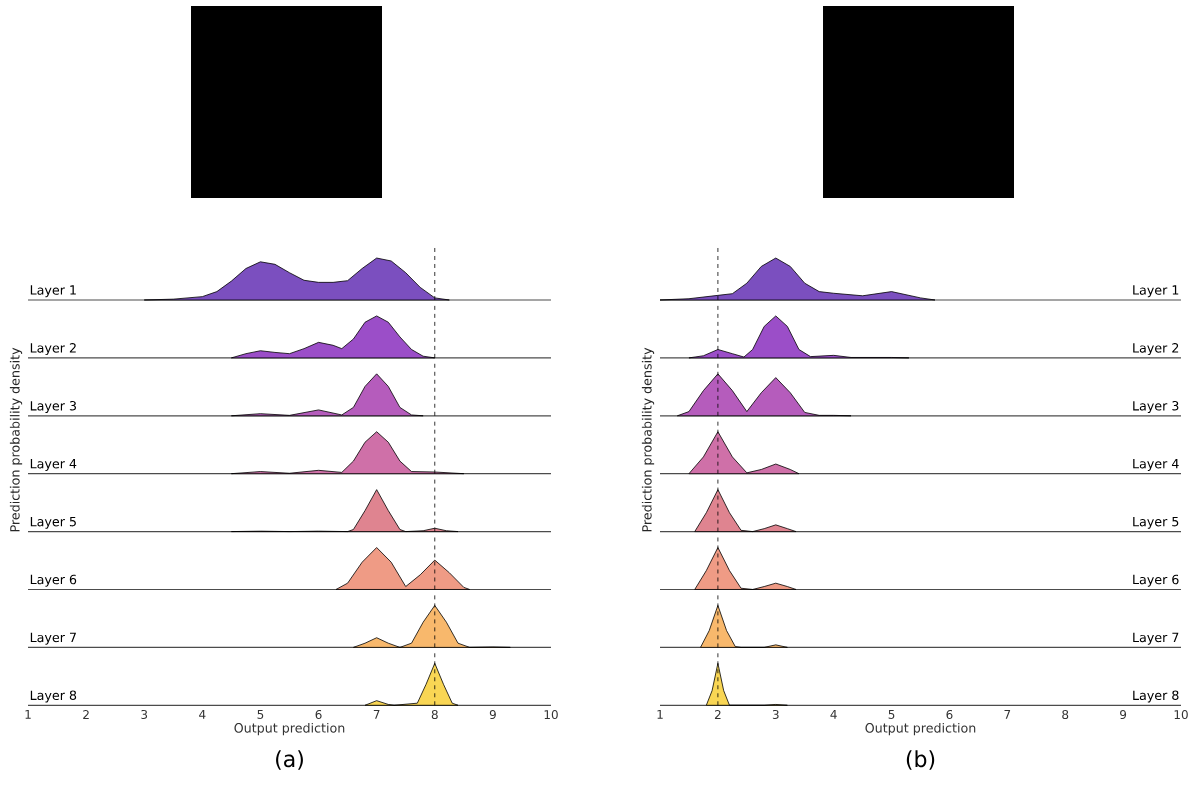  Describe the element at coordinates (289, 760) in the screenshot. I see `text: (a)` at that location.